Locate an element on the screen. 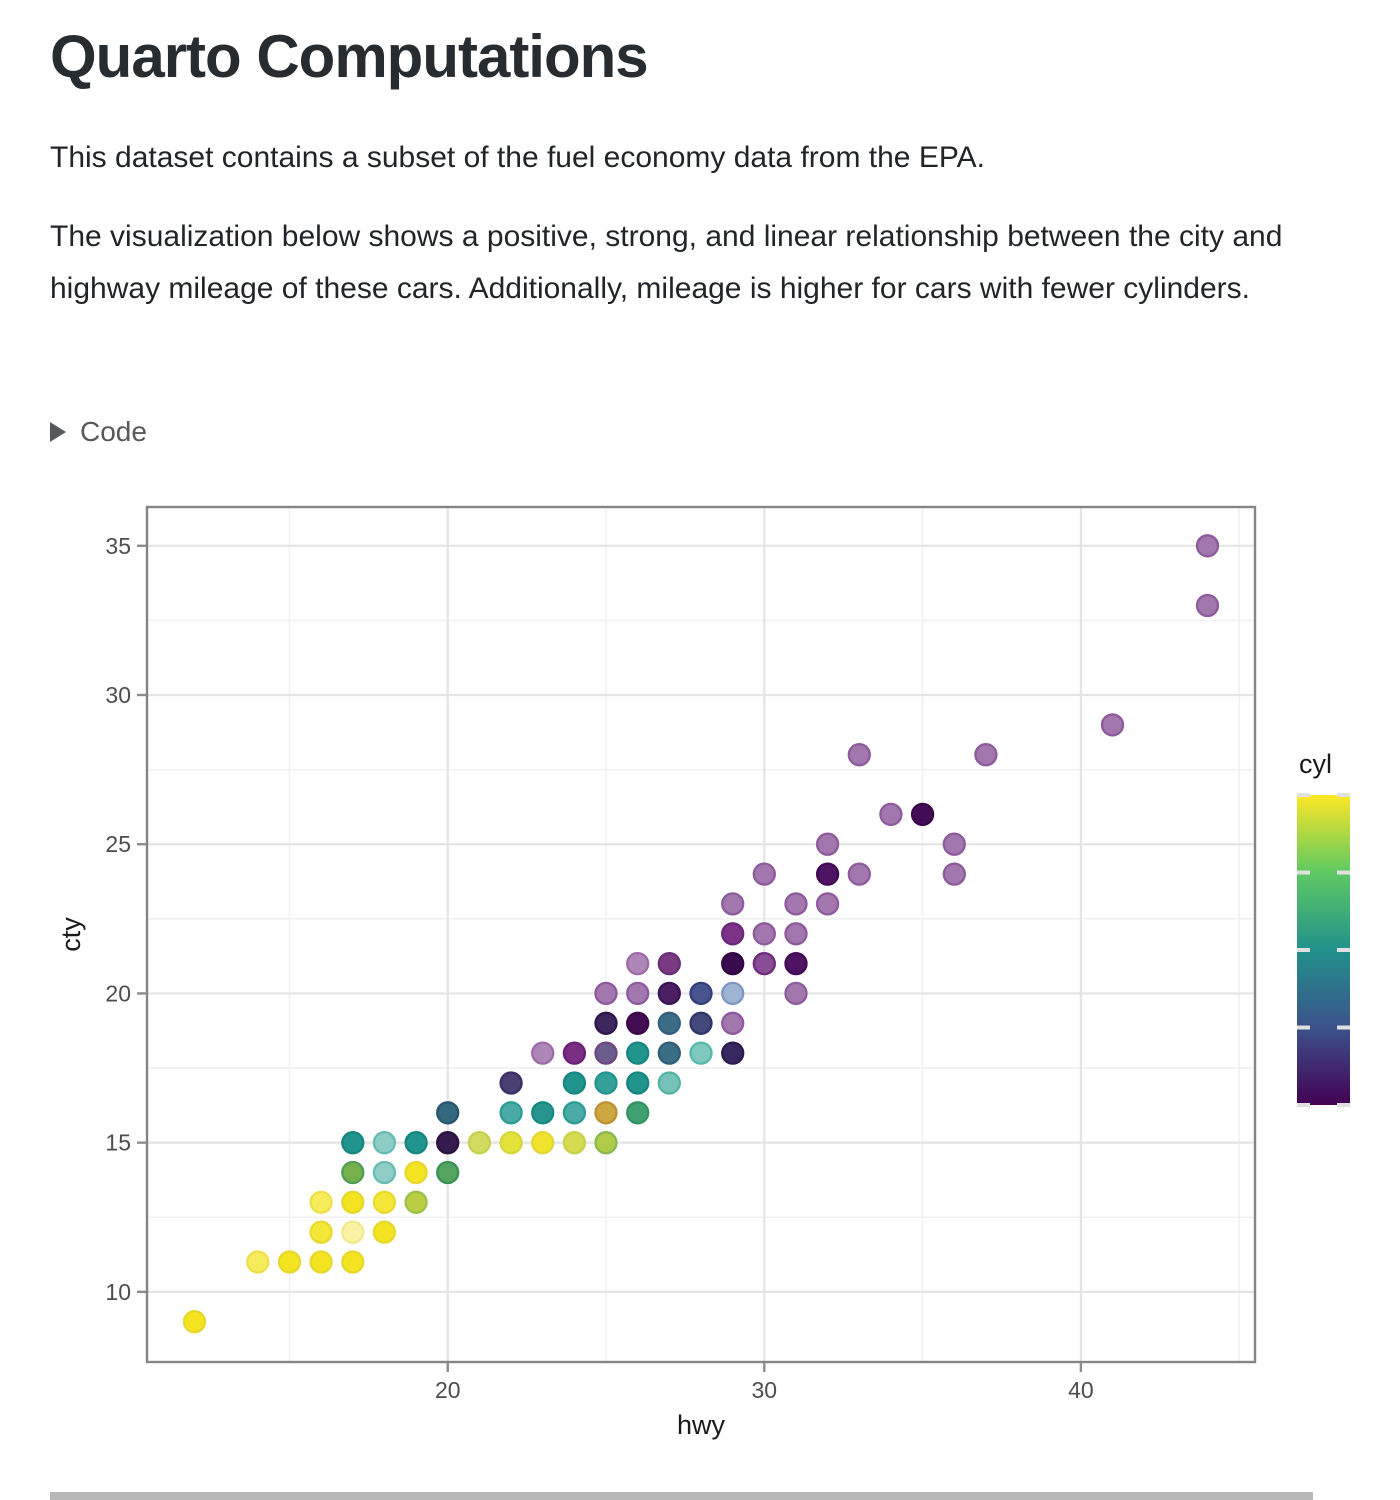 The image size is (1400, 1500). legend-title: cyl is located at coordinates (1315, 764).